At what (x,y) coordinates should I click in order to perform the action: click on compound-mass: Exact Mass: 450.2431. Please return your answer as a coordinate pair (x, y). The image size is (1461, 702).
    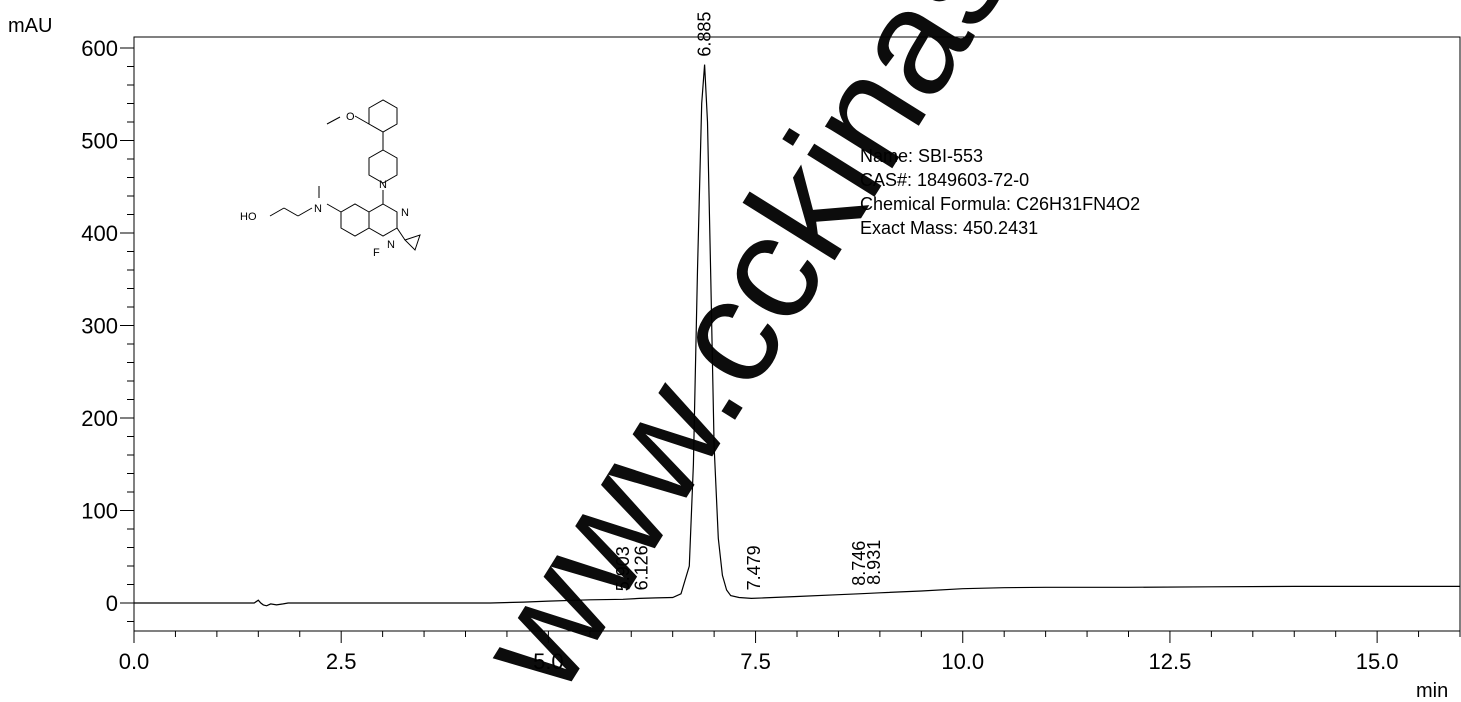
    Looking at the image, I should click on (949, 228).